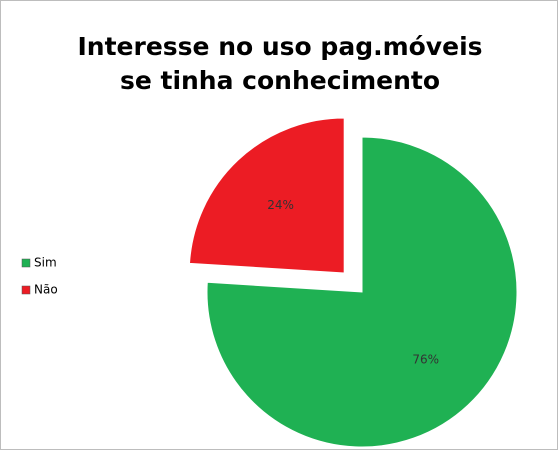 This screenshot has height=450, width=558. What do you see at coordinates (280, 205) in the screenshot?
I see `data-label: 24%` at bounding box center [280, 205].